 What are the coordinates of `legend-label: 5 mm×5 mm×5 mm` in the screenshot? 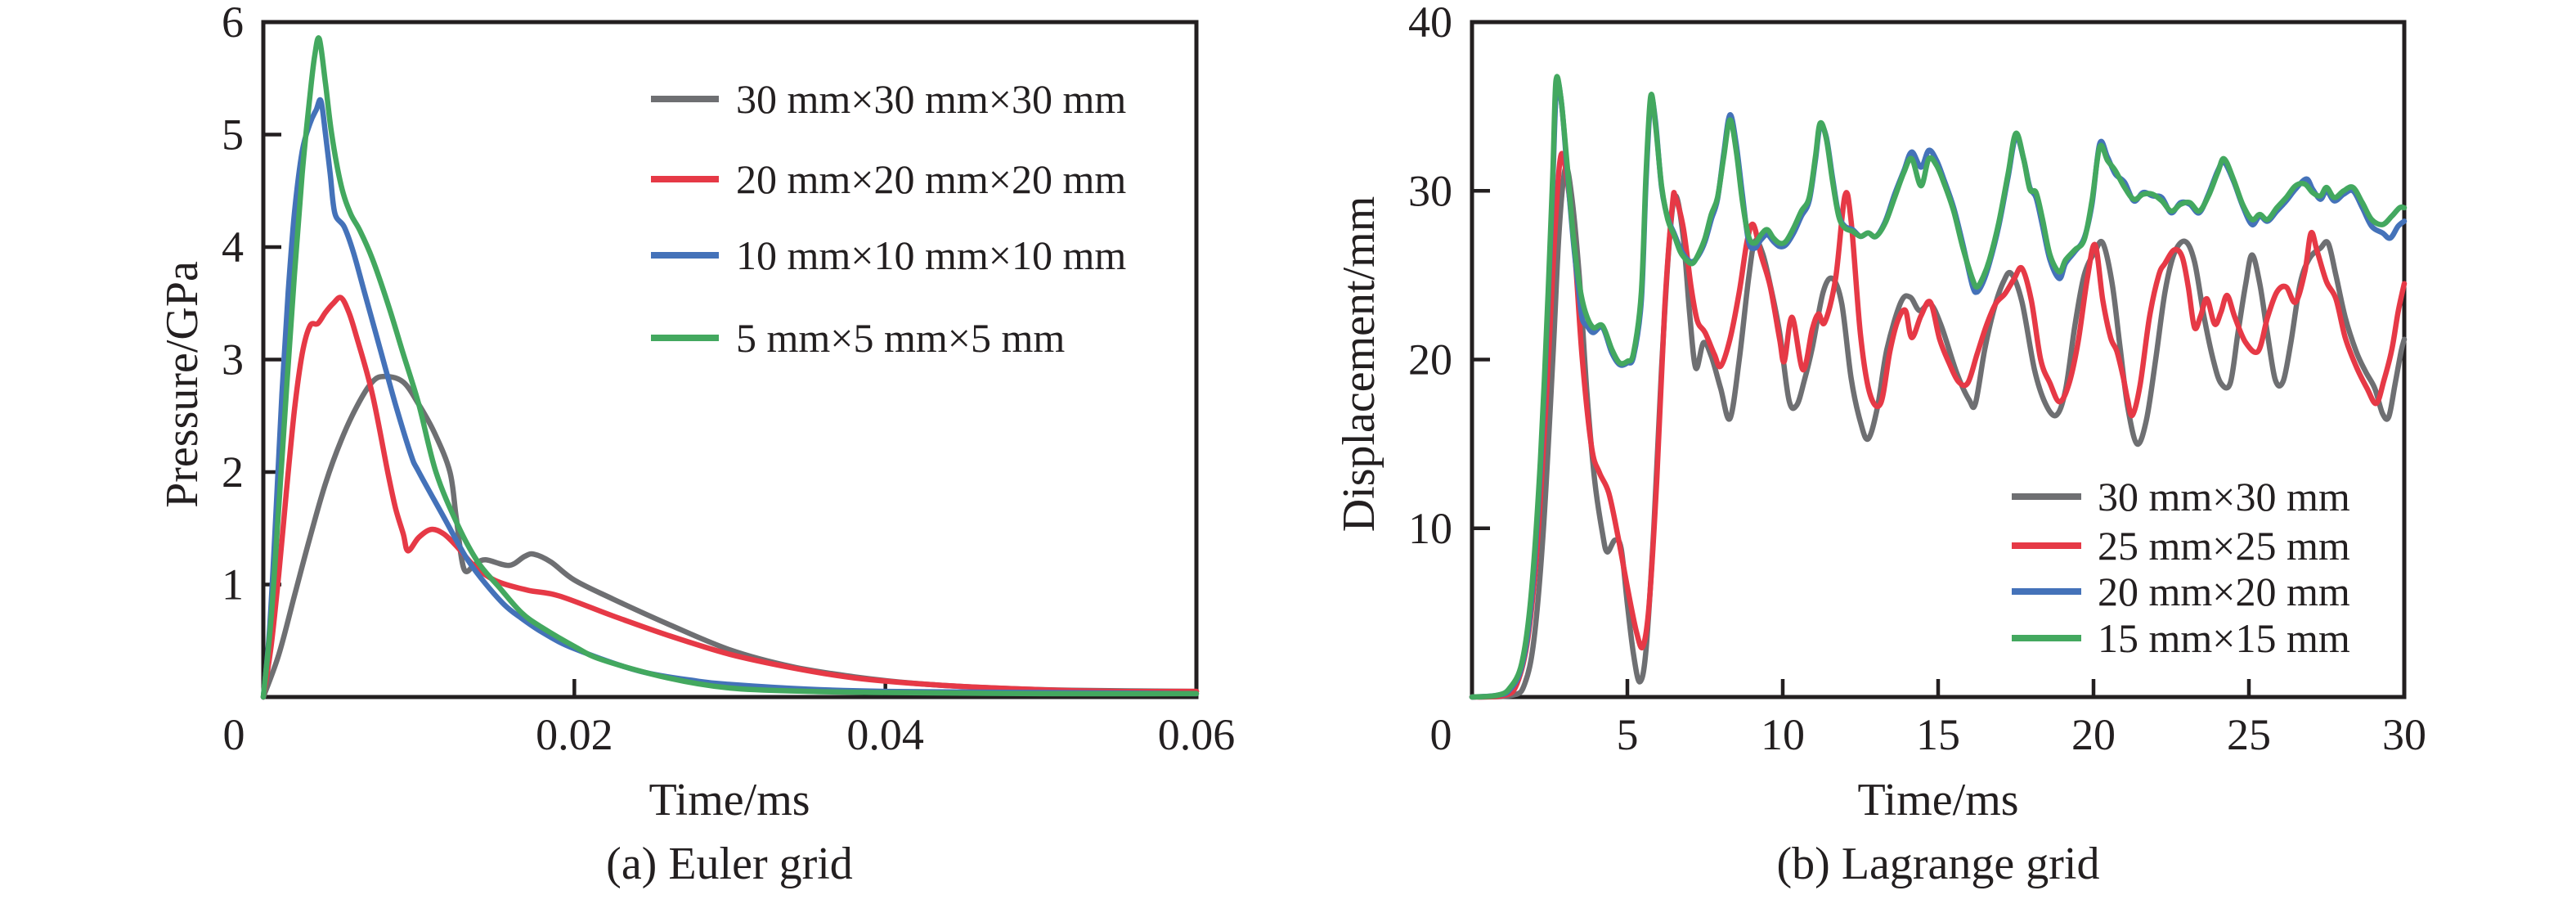 It's located at (900, 338).